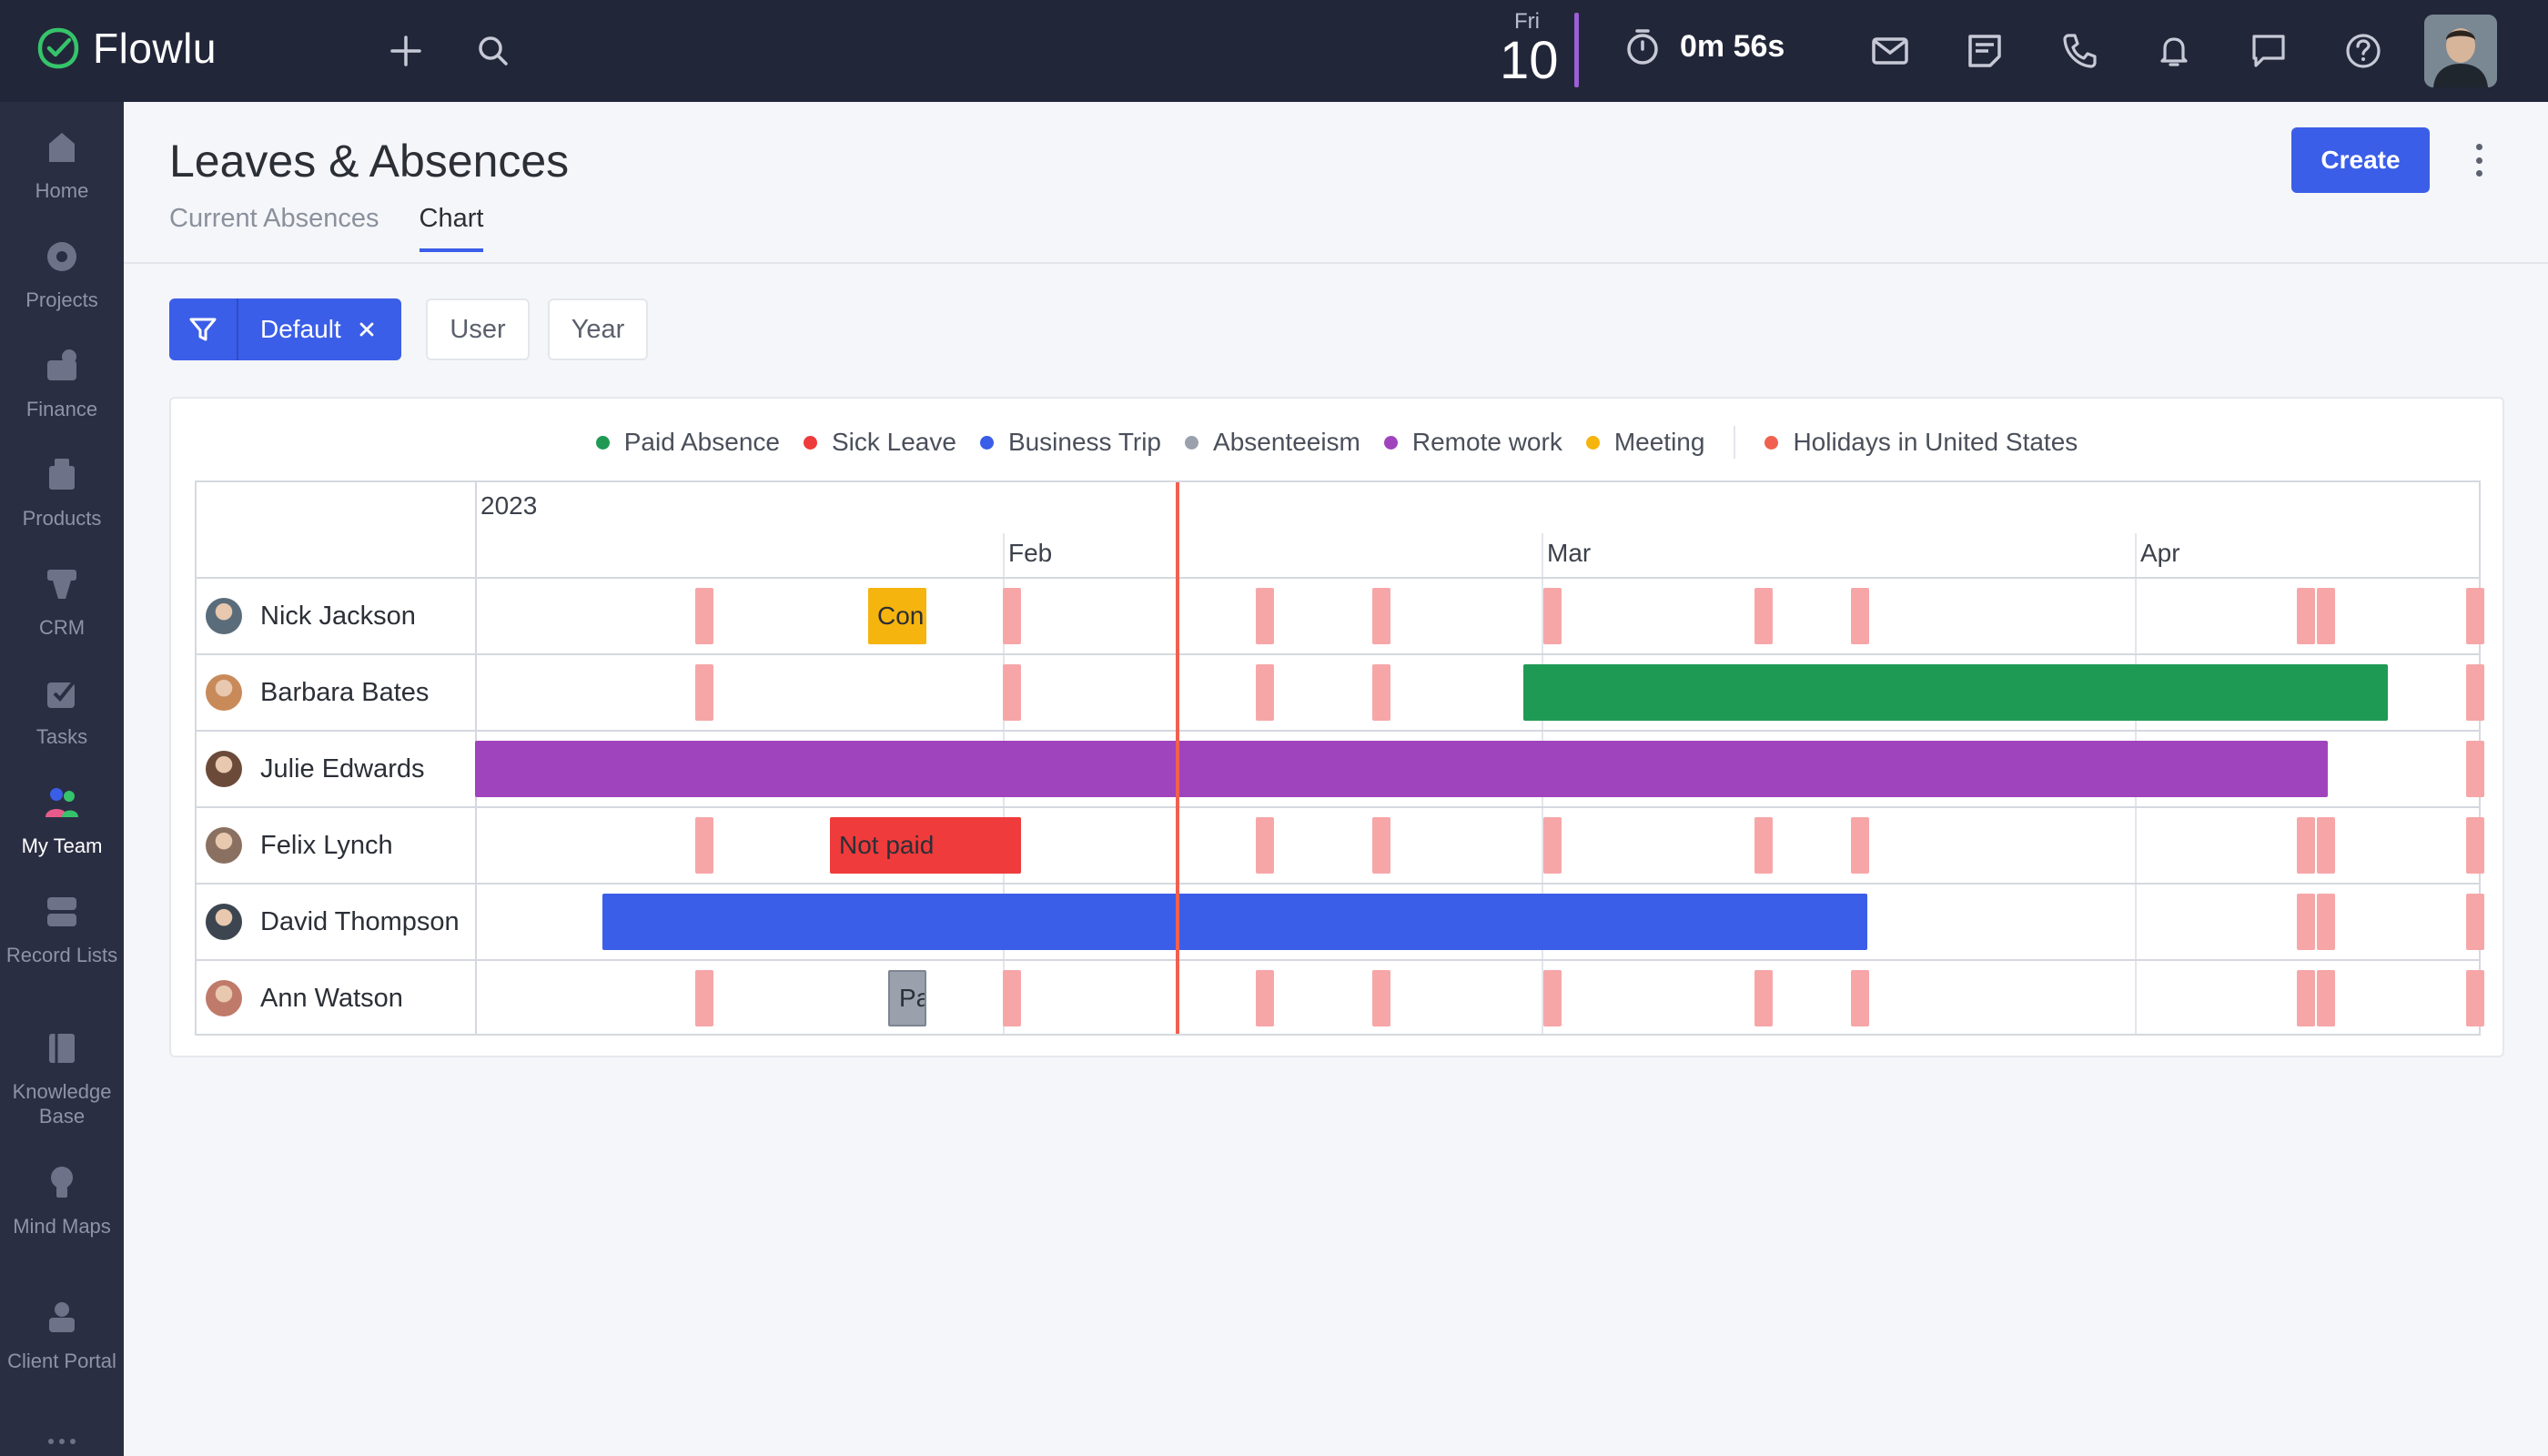 The height and width of the screenshot is (1456, 2548). I want to click on legend-dot, so click(603, 443).